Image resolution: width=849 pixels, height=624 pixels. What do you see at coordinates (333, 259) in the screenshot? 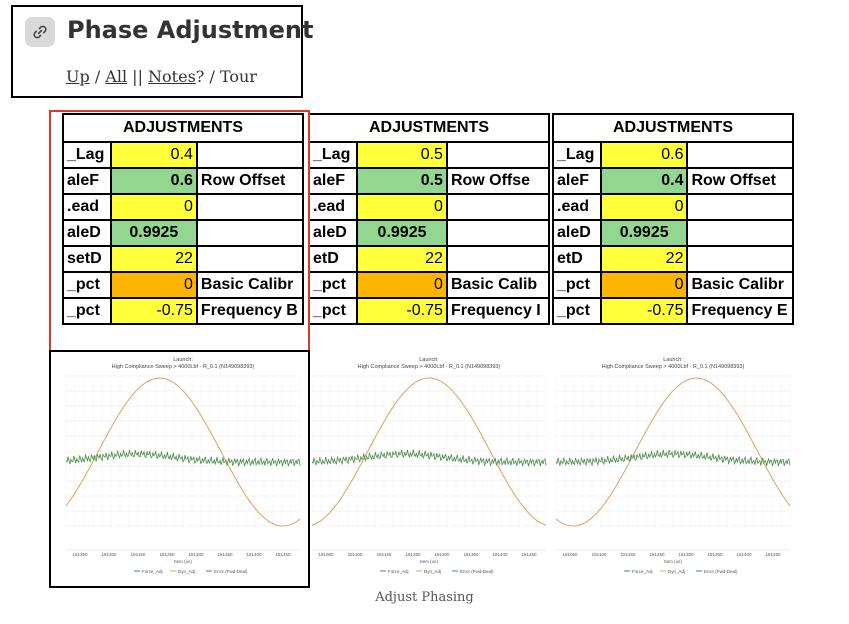
I see `row-label: etD` at bounding box center [333, 259].